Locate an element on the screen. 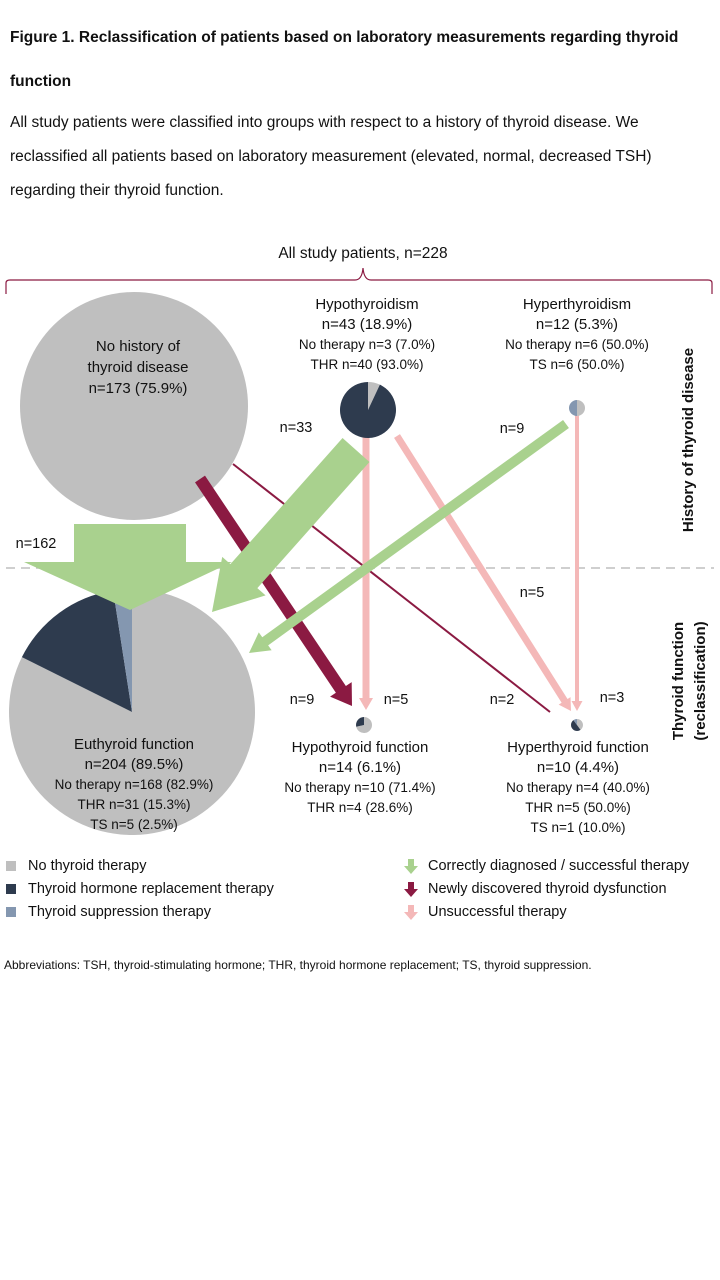 The image size is (720, 1280). flow-label-none-to-hypo: n=9 is located at coordinates (302, 700).